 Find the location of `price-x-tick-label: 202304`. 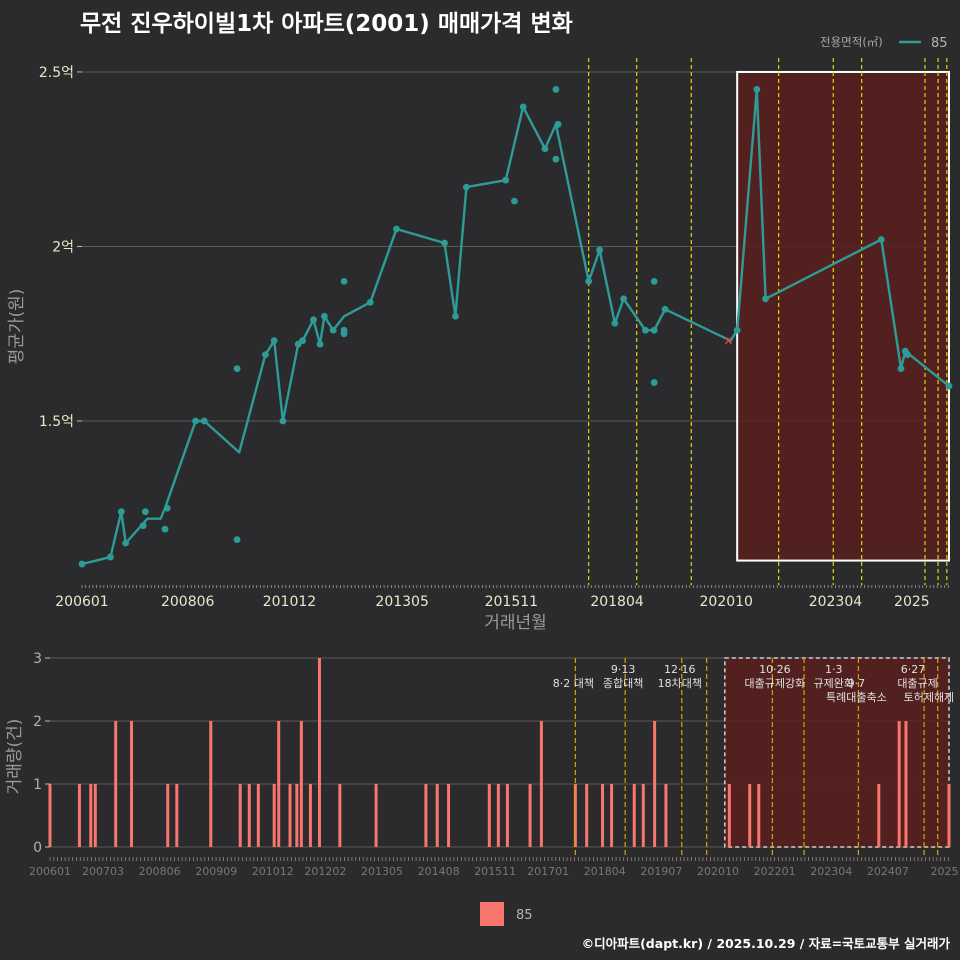

price-x-tick-label: 202304 is located at coordinates (836, 602).